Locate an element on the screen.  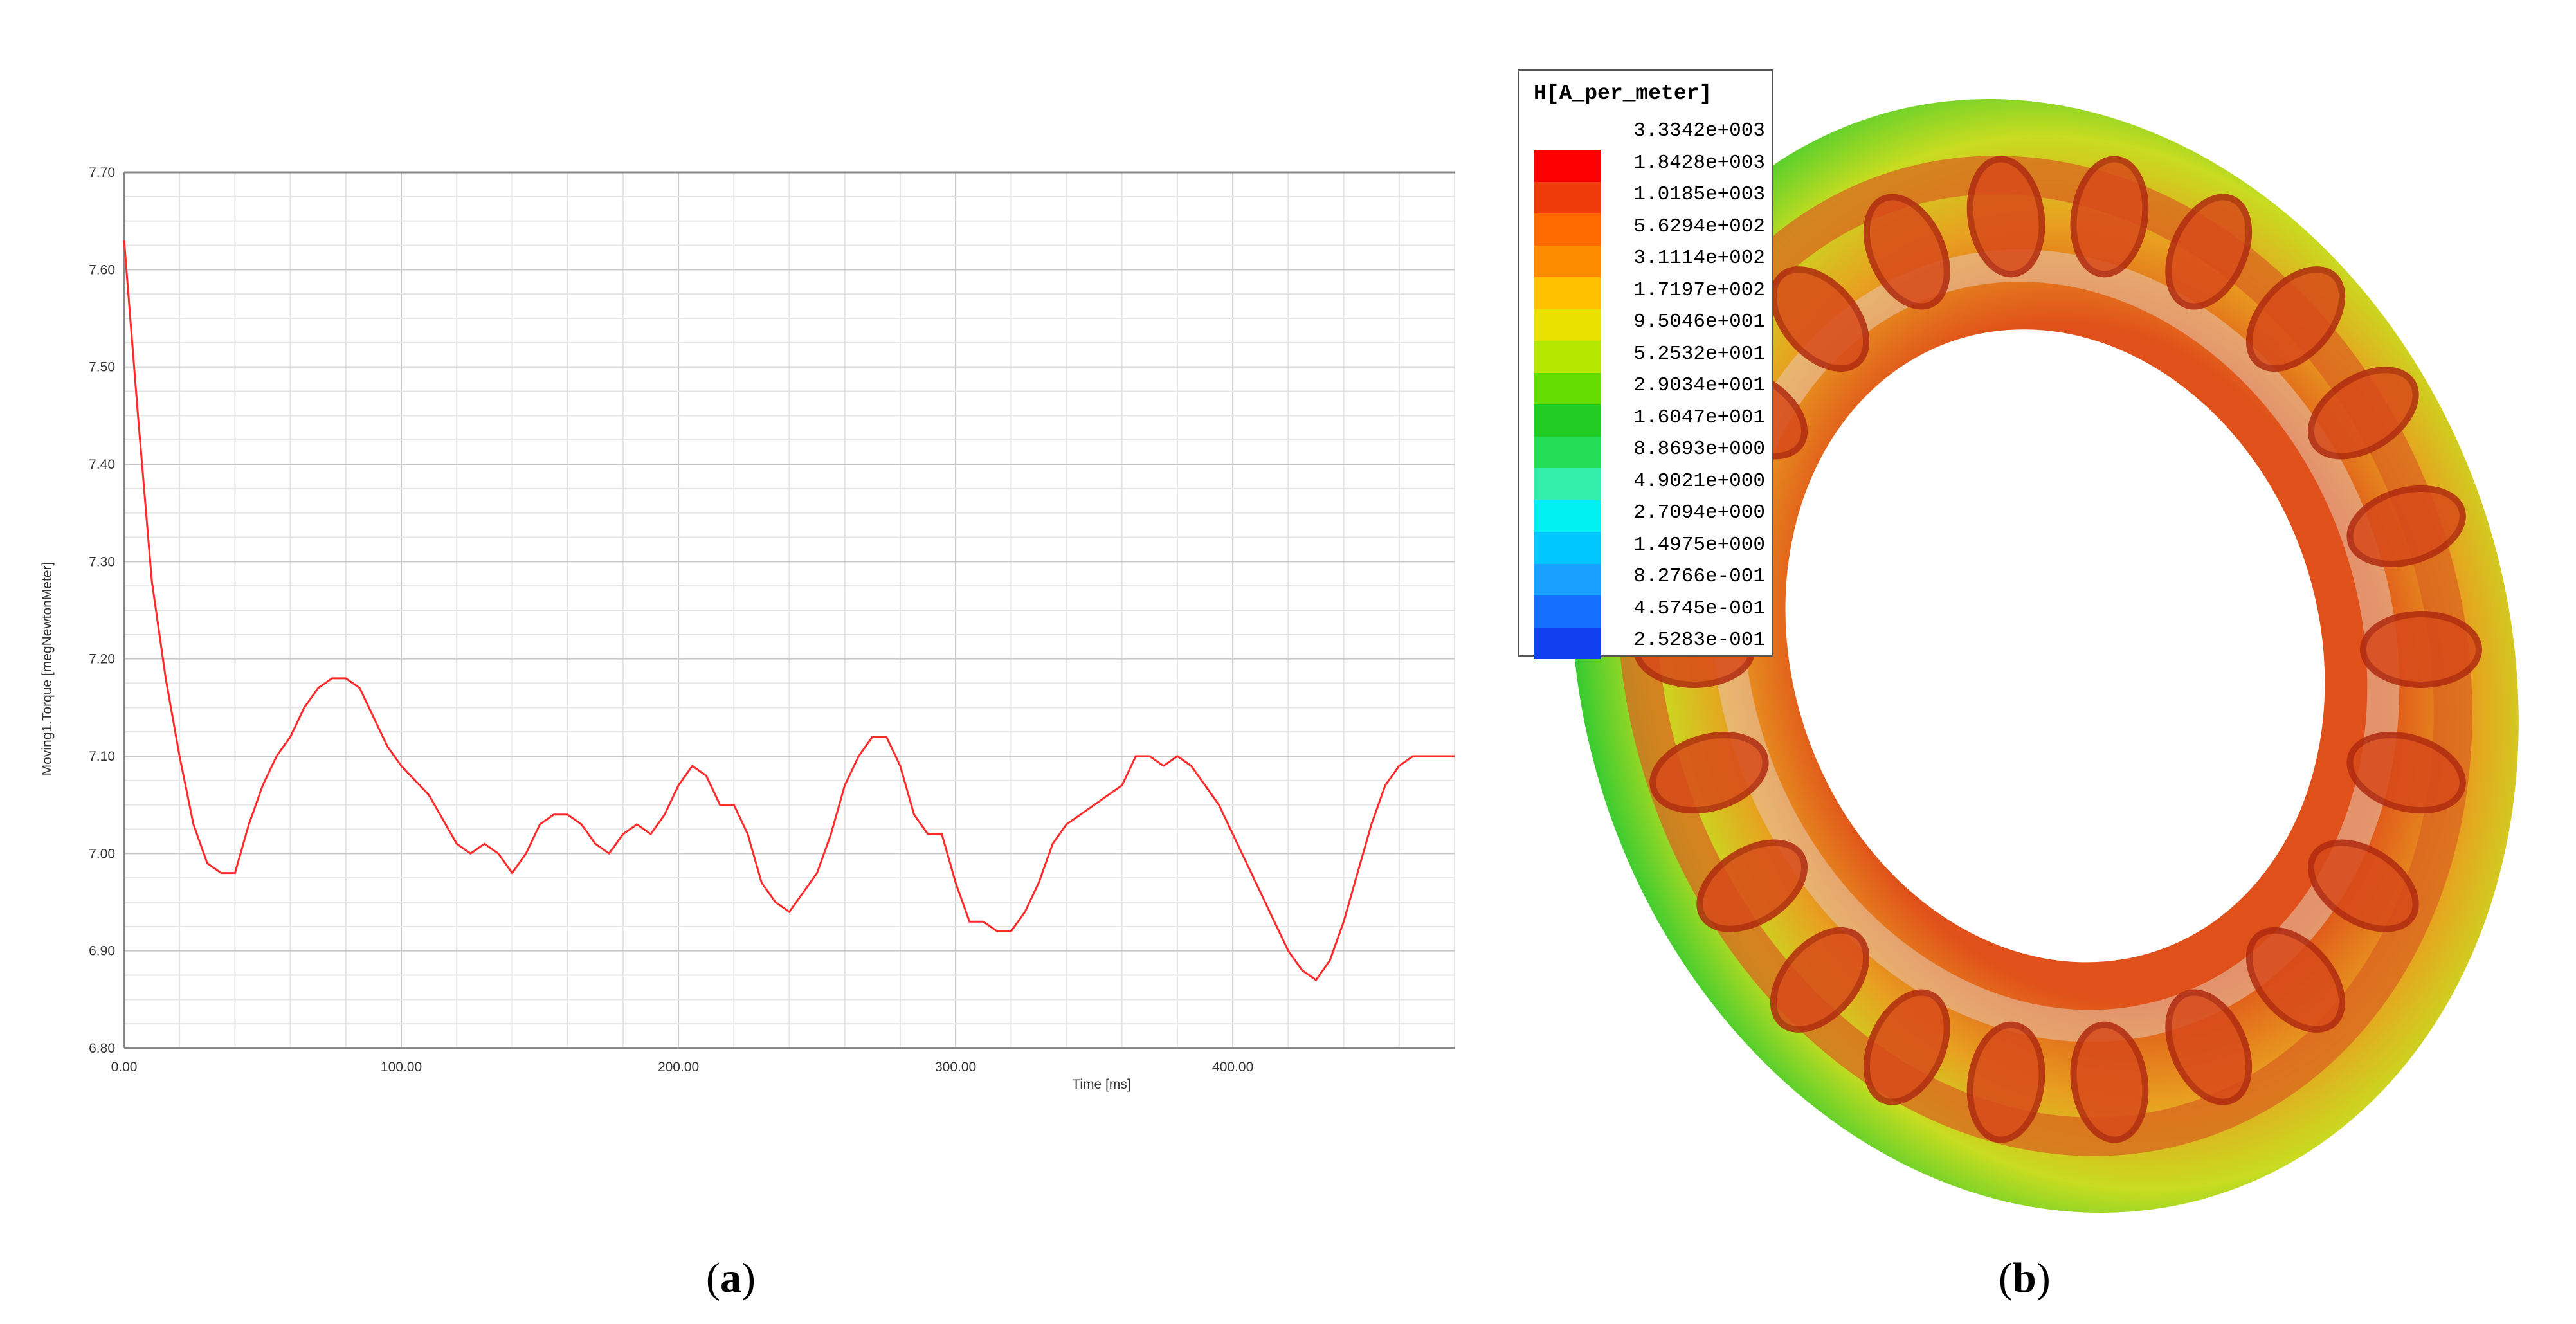
legend-row: 8.8693e+000 is located at coordinates (1649, 455).